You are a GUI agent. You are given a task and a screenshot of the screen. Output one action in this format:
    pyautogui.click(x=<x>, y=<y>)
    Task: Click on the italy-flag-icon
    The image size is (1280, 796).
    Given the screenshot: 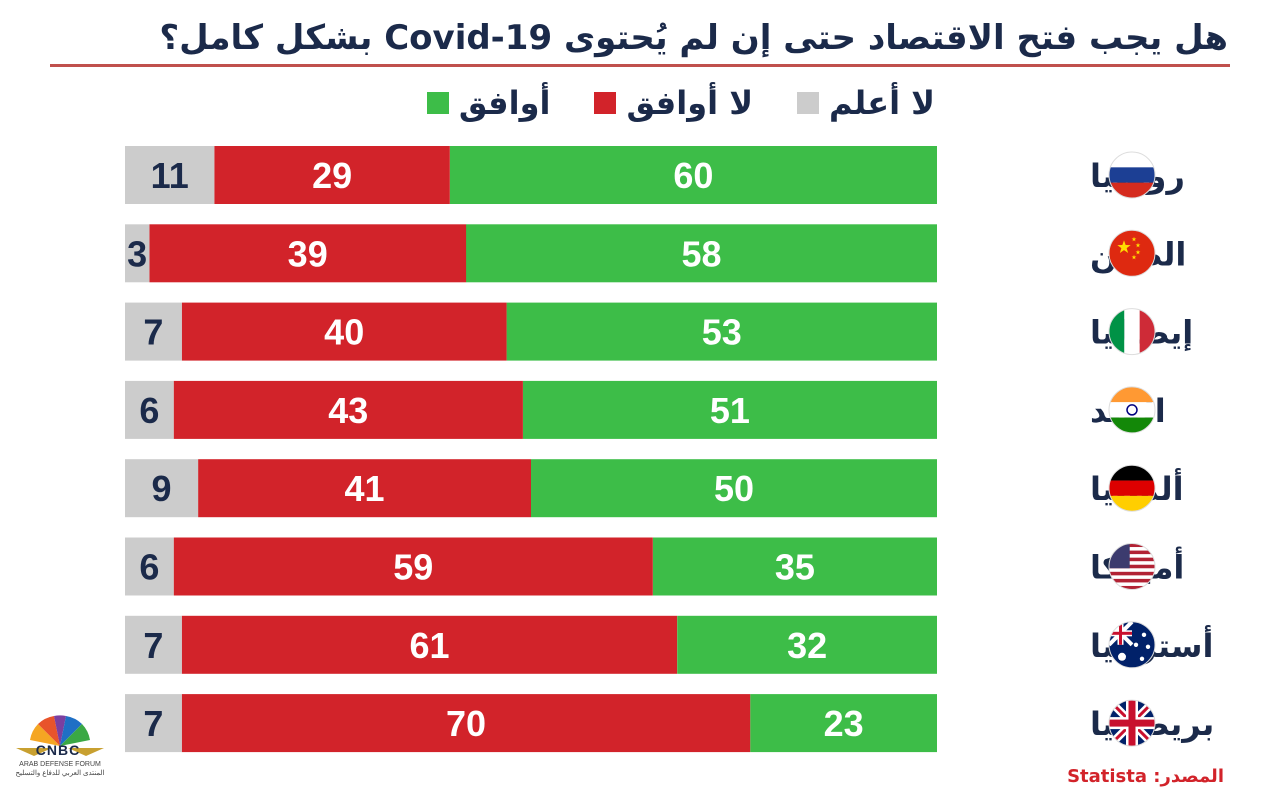 What is the action you would take?
    pyautogui.click(x=1132, y=332)
    